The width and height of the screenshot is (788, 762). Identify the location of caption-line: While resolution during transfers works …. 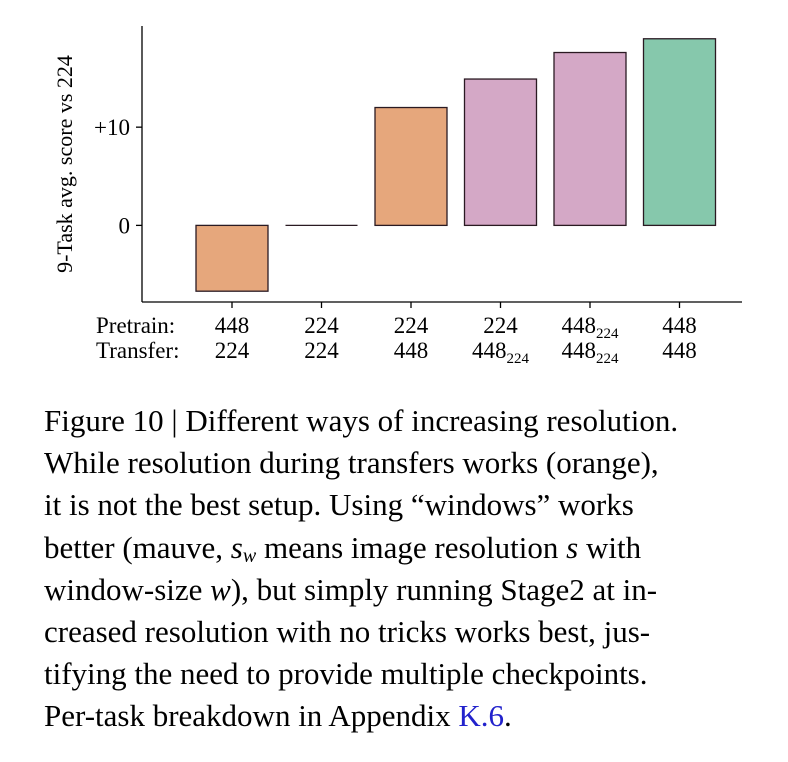
(351, 463).